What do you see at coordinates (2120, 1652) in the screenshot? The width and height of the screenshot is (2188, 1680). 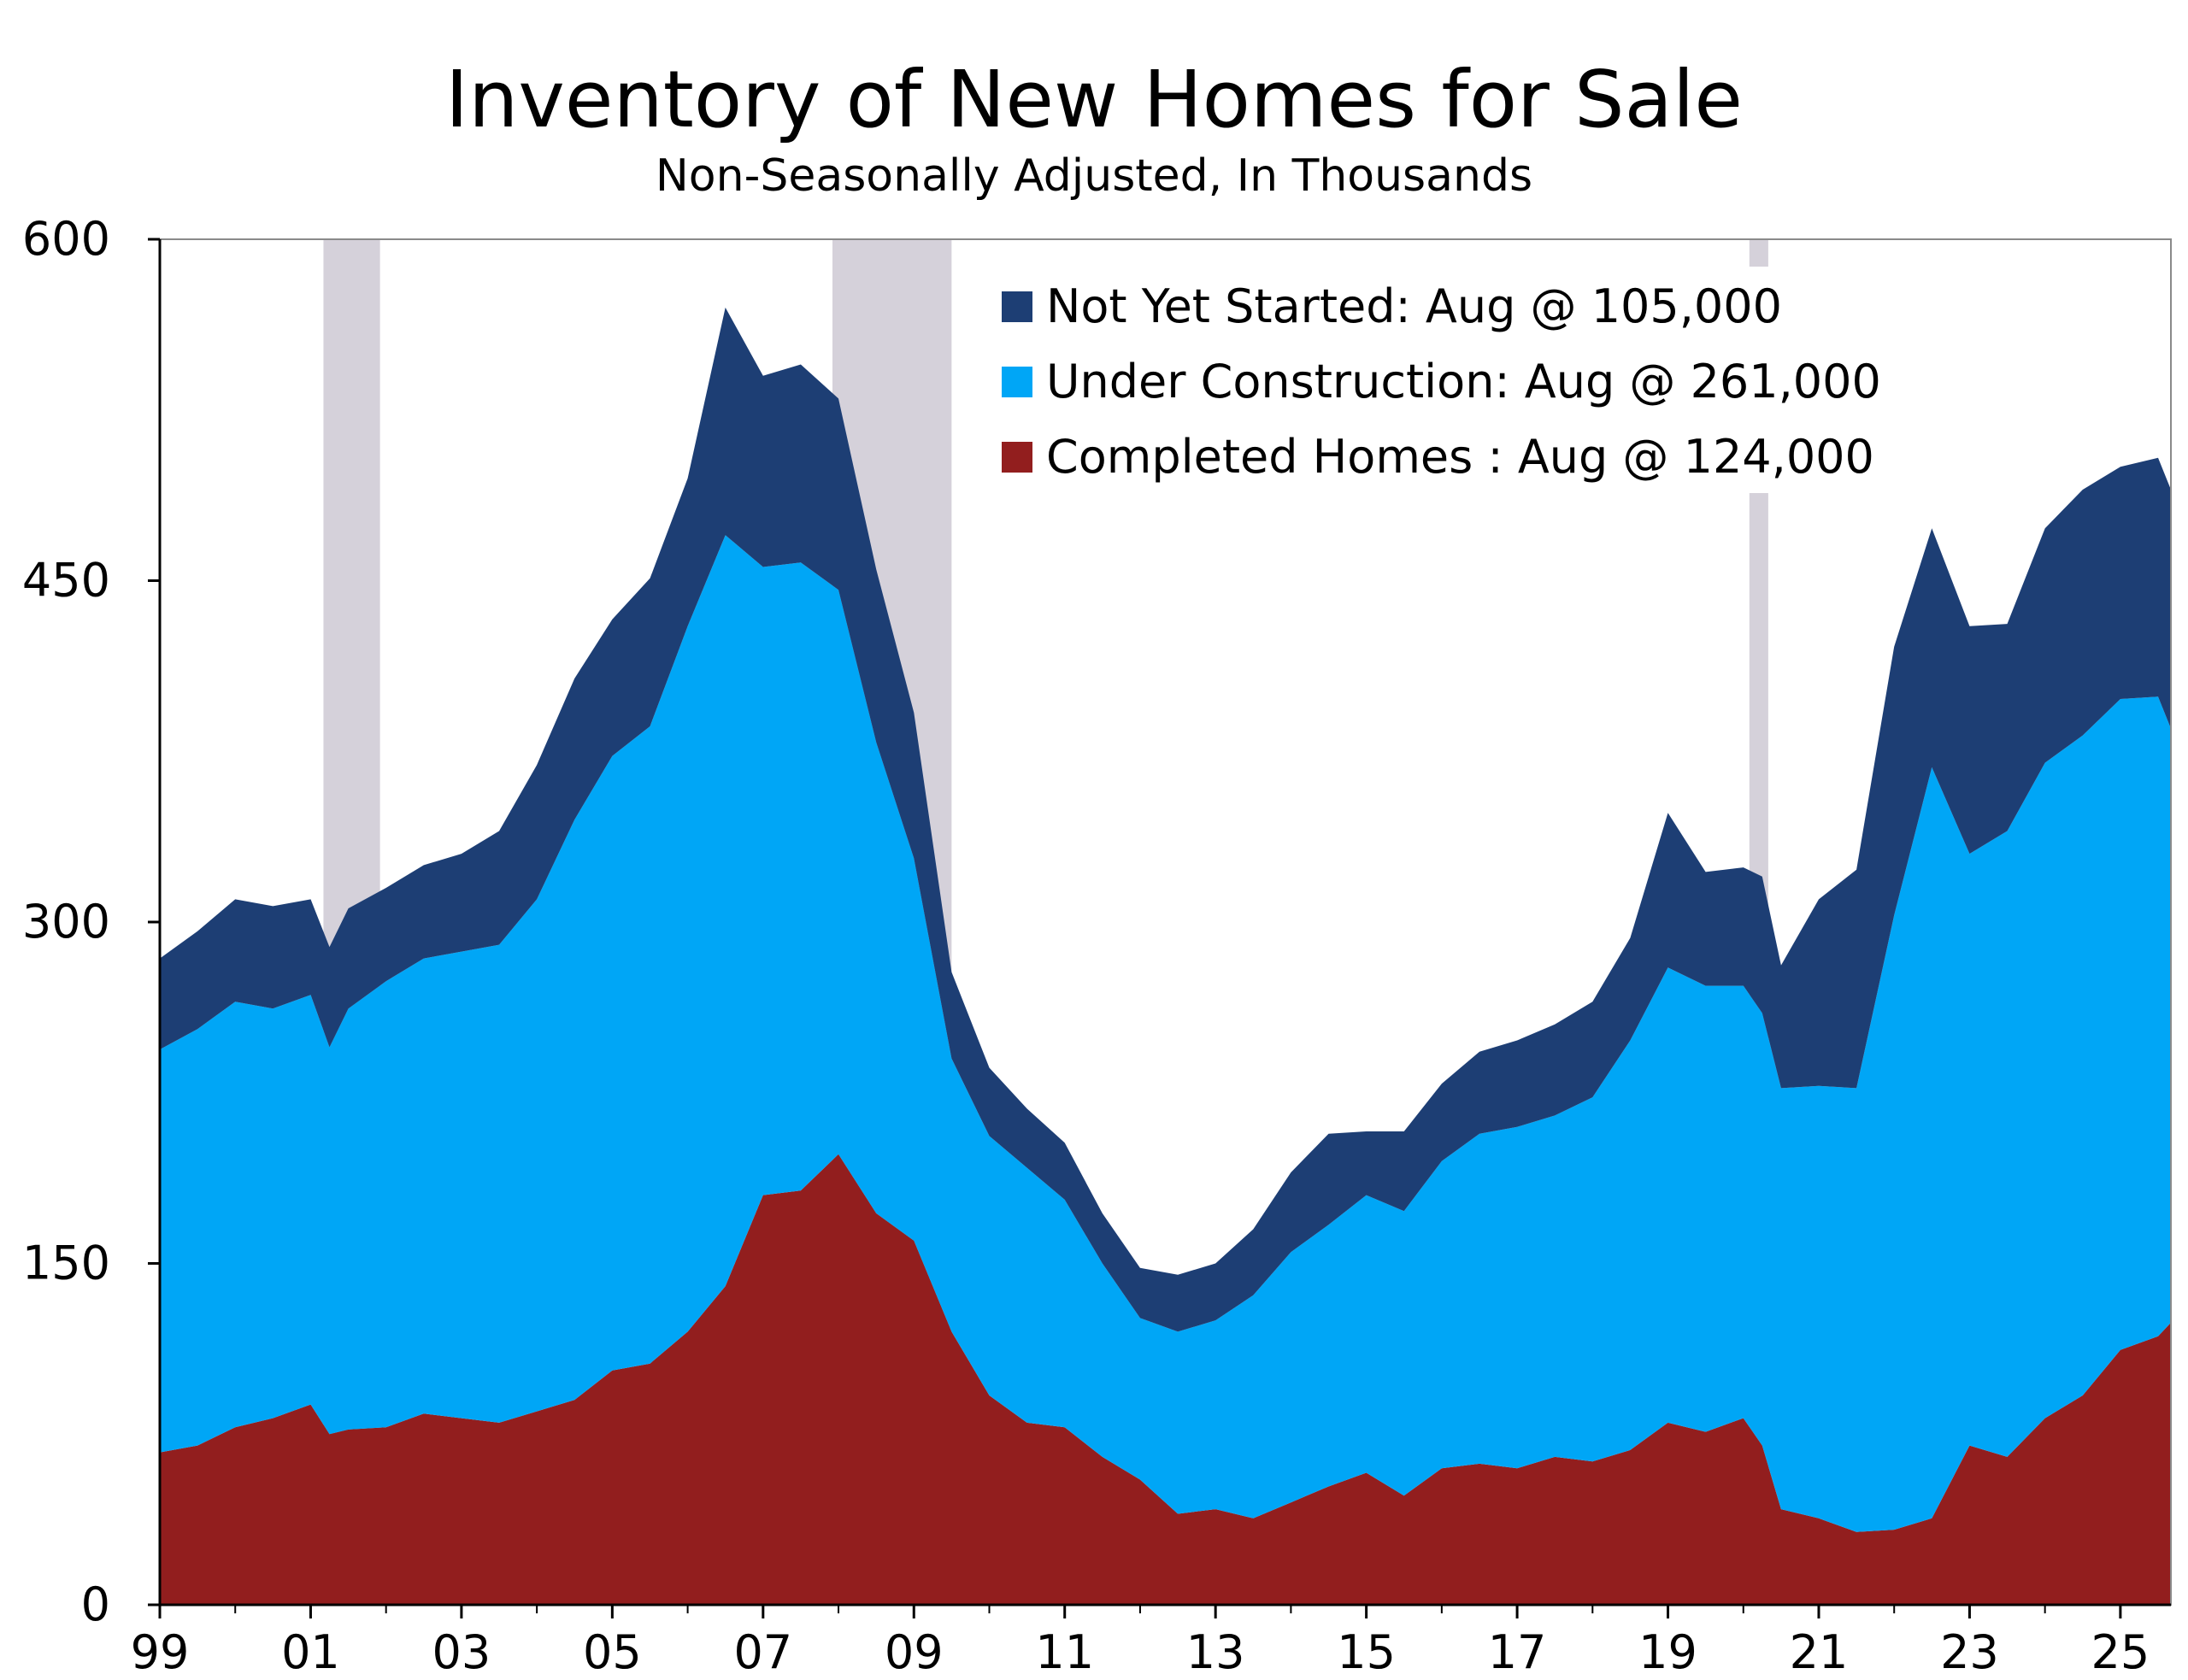 I see `x-tick-label: 25` at bounding box center [2120, 1652].